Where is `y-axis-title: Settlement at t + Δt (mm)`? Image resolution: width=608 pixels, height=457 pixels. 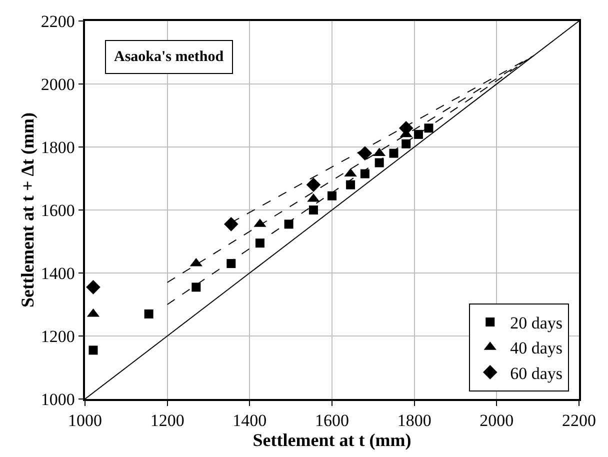
y-axis-title: Settlement at t + Δt (mm) is located at coordinates (28, 210).